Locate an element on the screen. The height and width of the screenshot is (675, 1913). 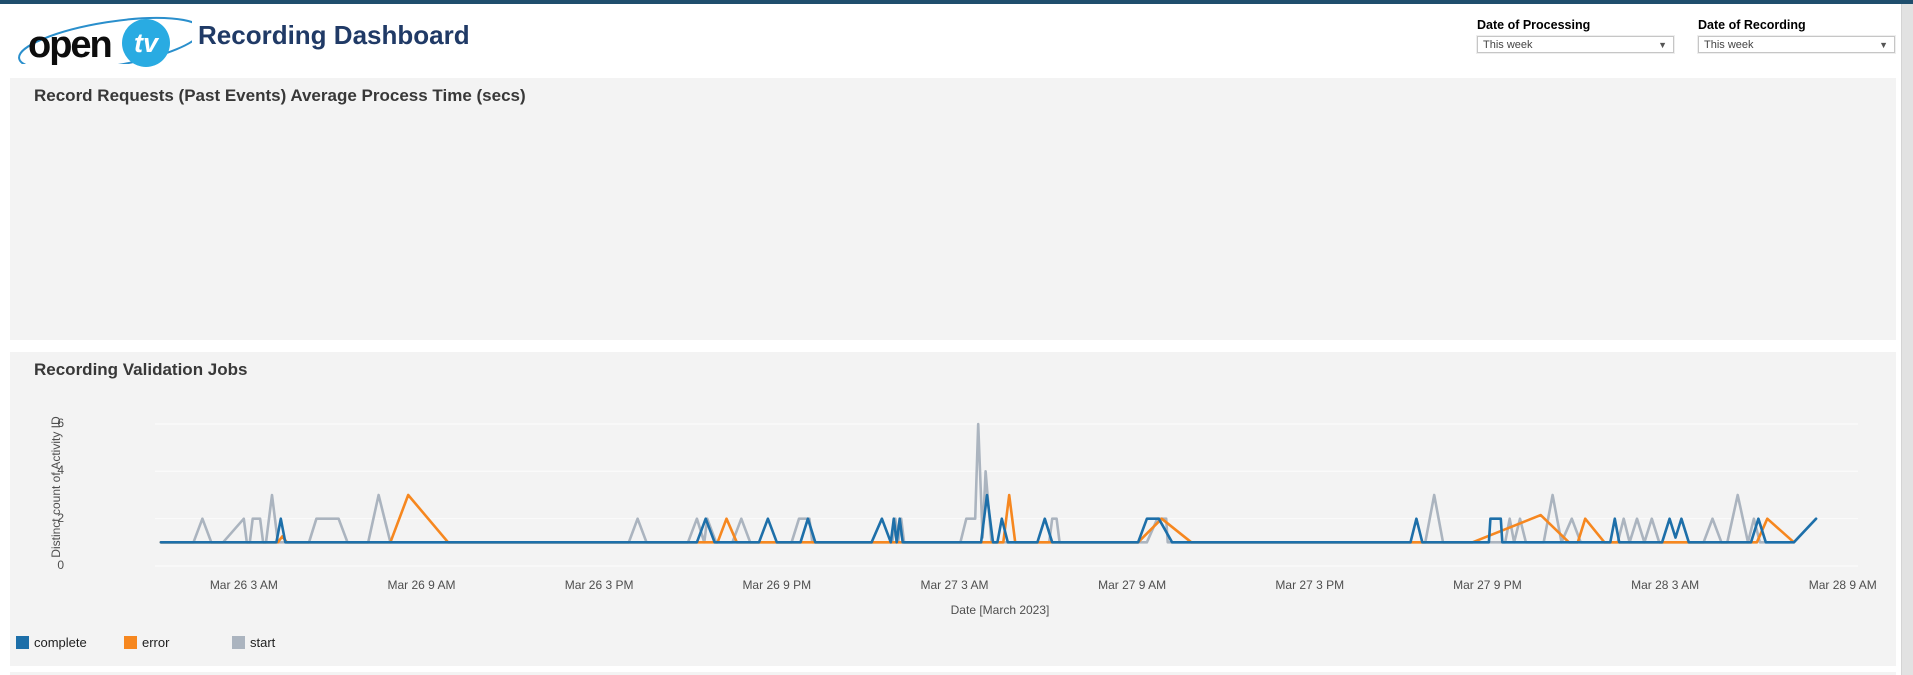
logo-tv-text: tv is located at coordinates (145, 43).